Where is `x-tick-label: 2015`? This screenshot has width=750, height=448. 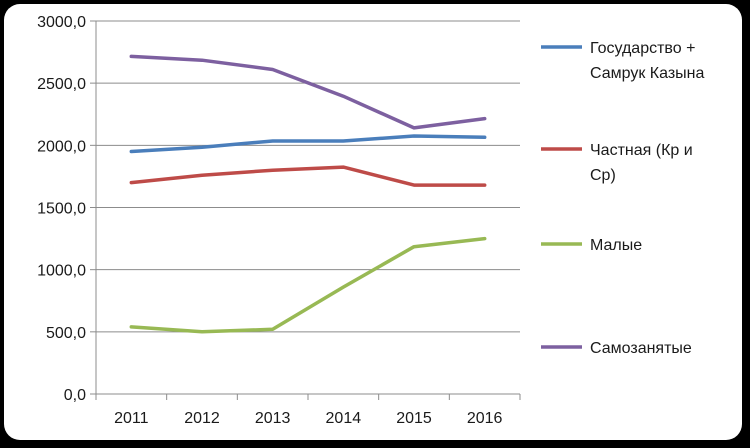
x-tick-label: 2015 is located at coordinates (414, 418).